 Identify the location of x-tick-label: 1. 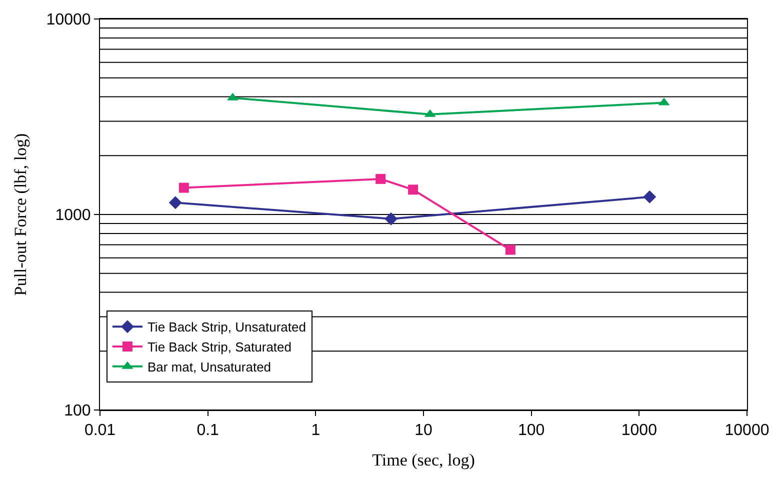
(315, 431).